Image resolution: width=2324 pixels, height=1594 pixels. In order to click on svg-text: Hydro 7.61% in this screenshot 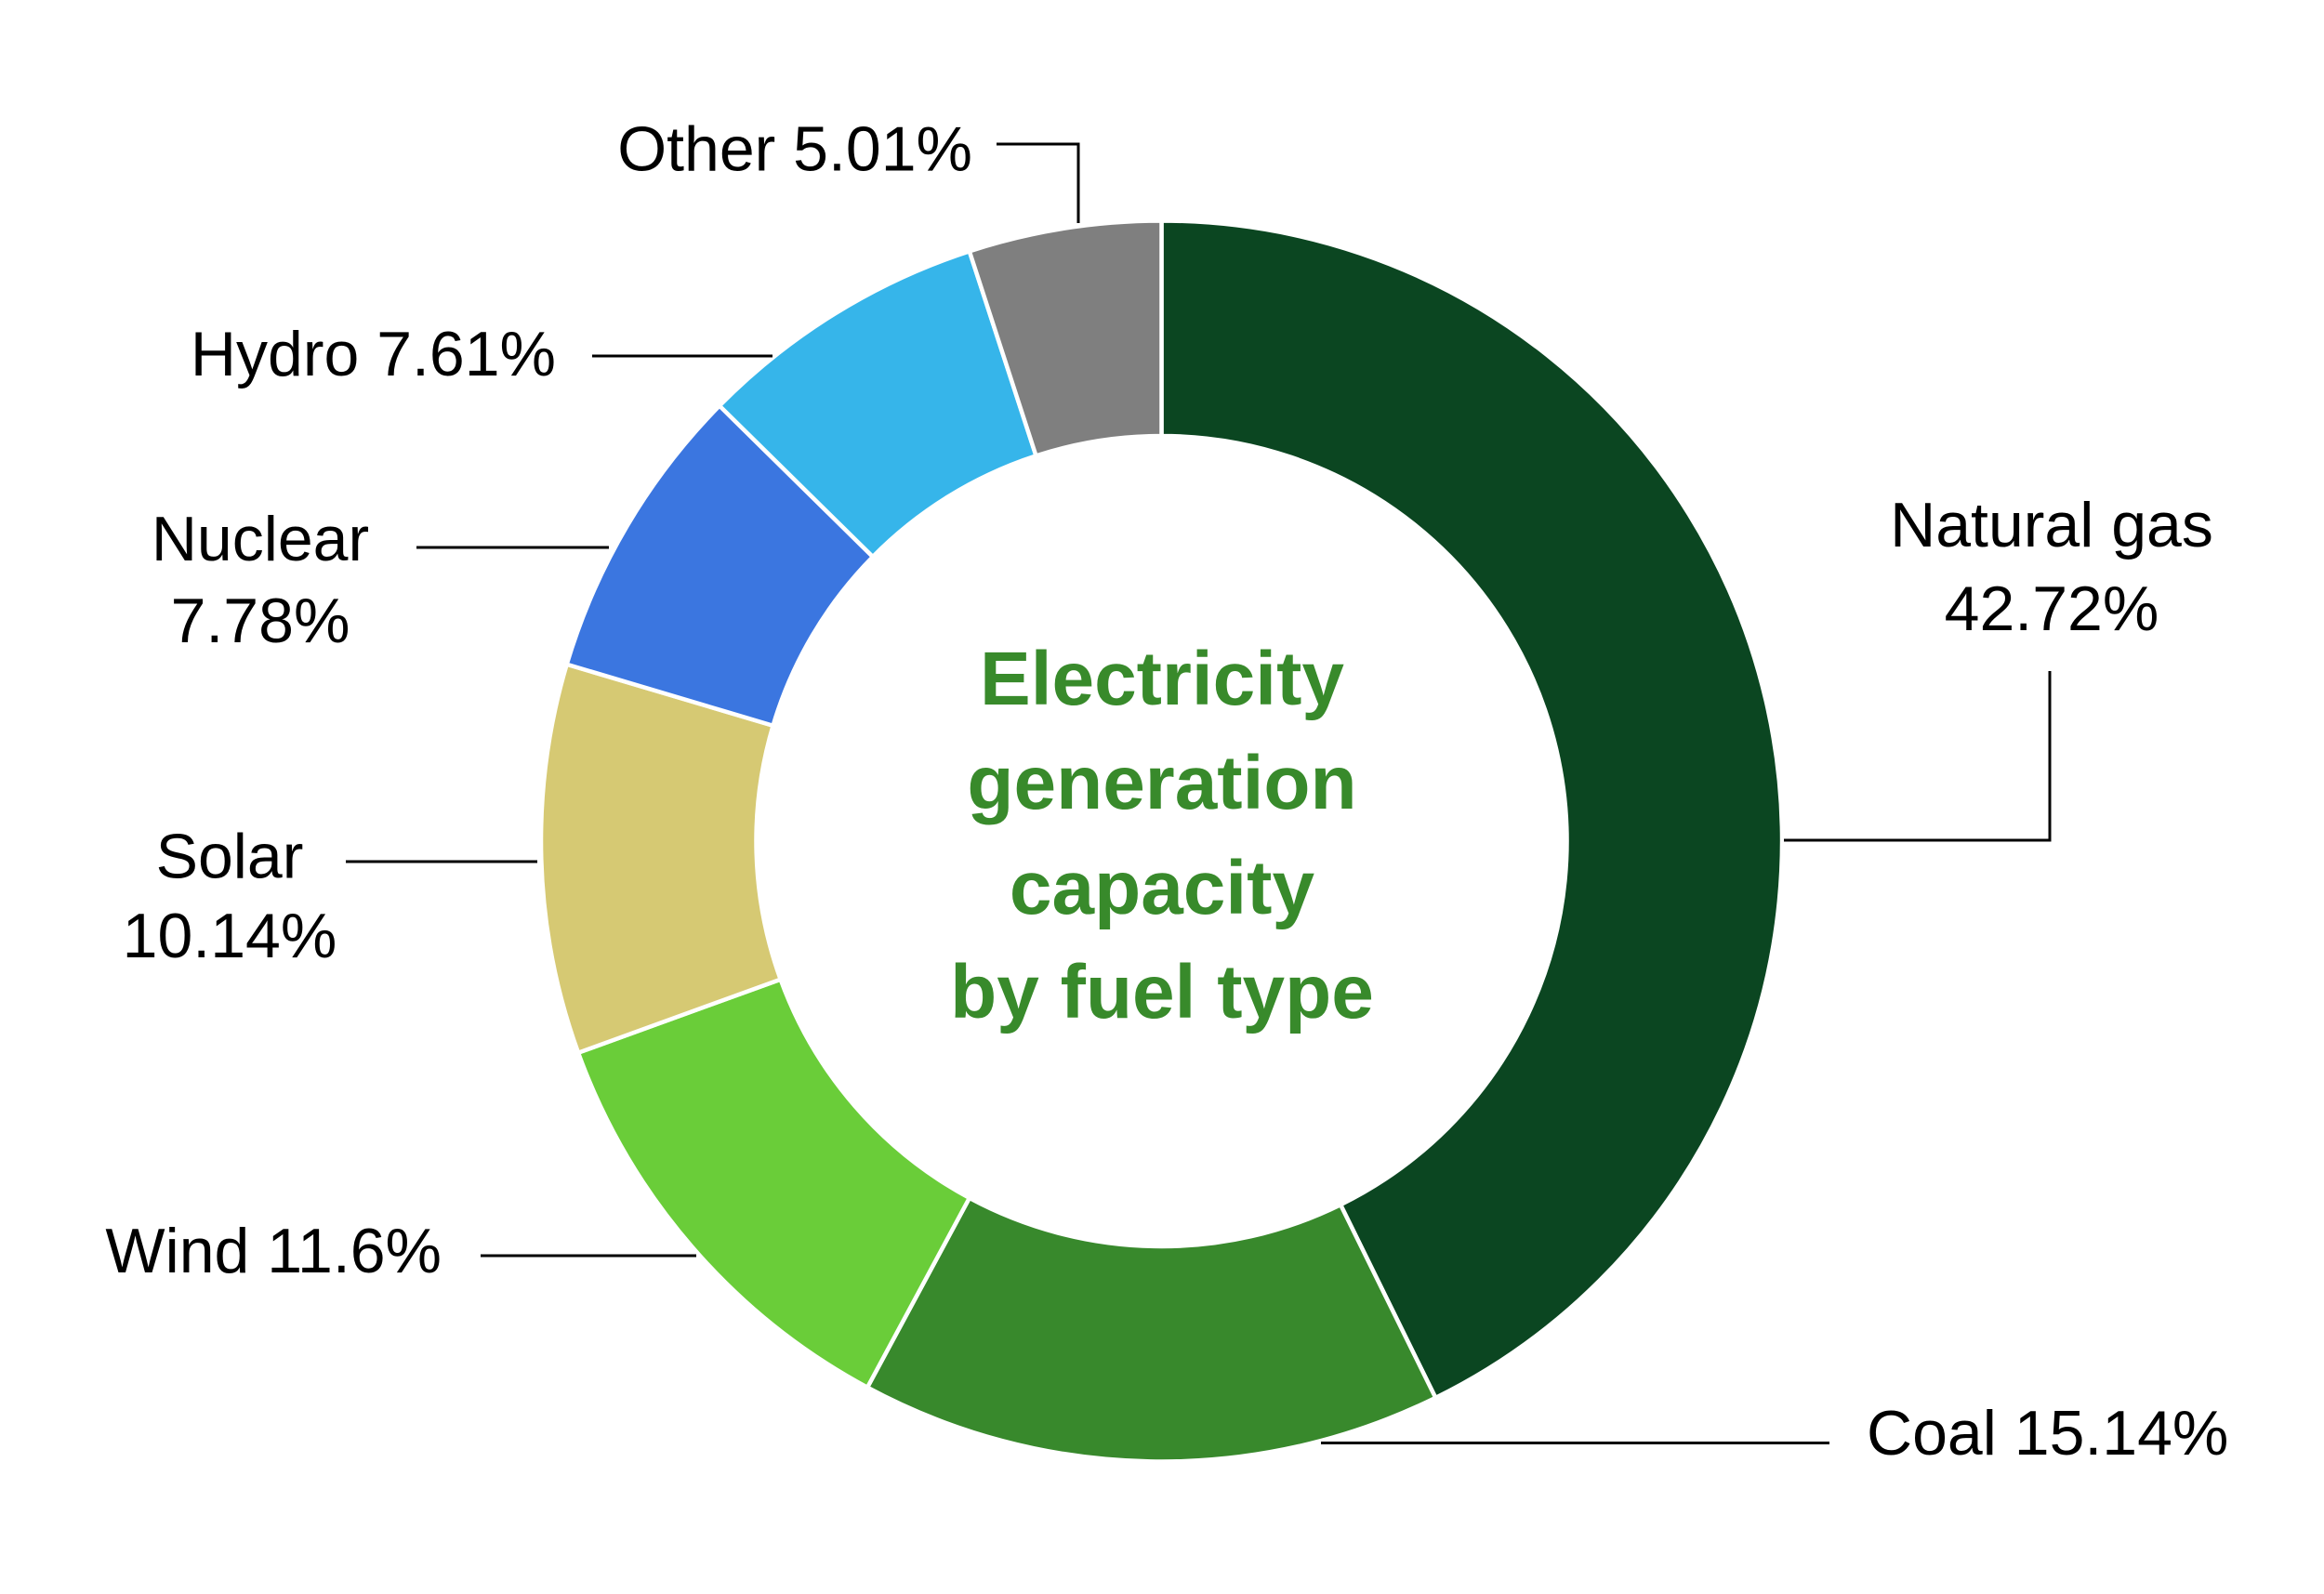, I will do `click(373, 354)`.